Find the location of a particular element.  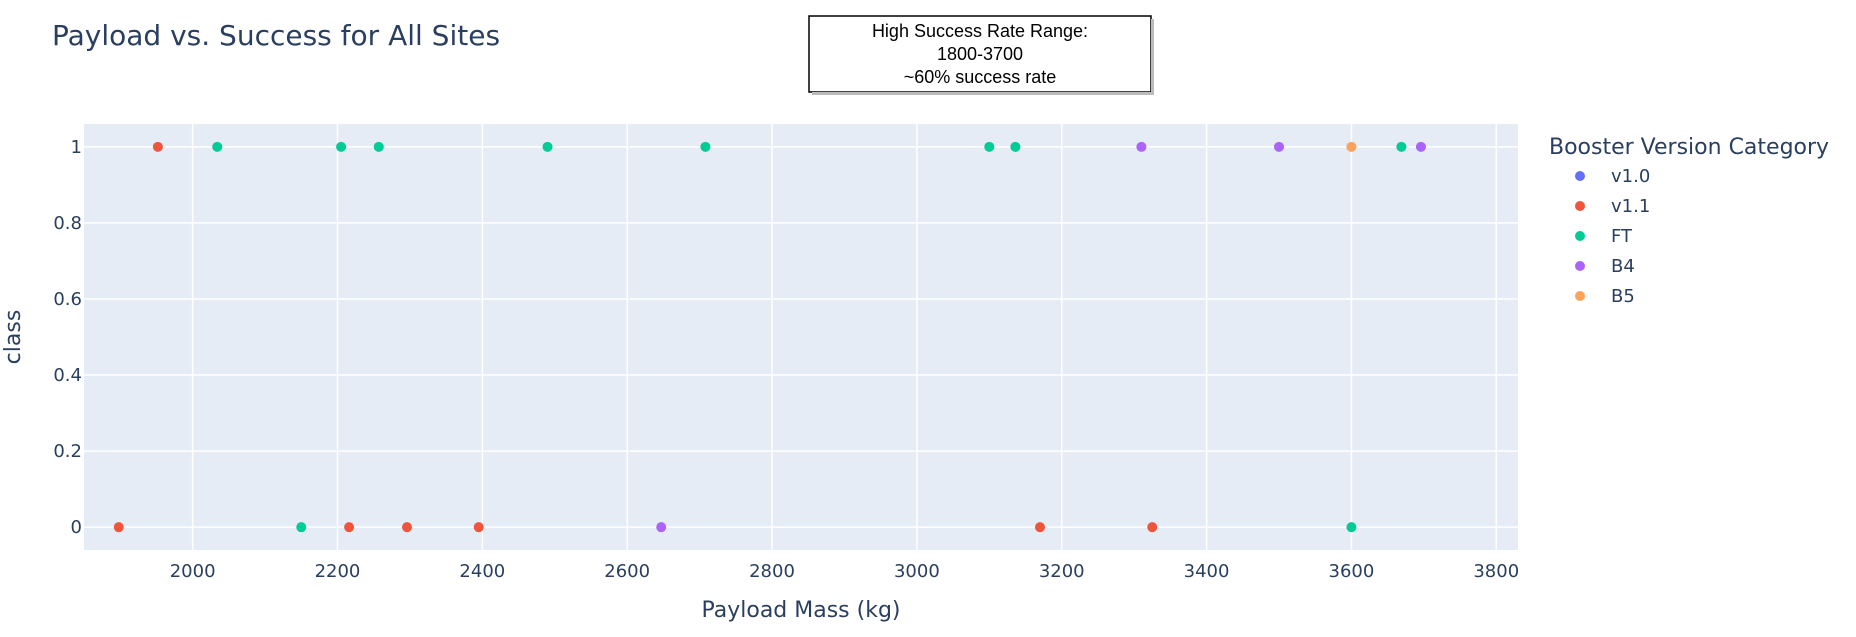

y-axis-title: class is located at coordinates (13, 337).